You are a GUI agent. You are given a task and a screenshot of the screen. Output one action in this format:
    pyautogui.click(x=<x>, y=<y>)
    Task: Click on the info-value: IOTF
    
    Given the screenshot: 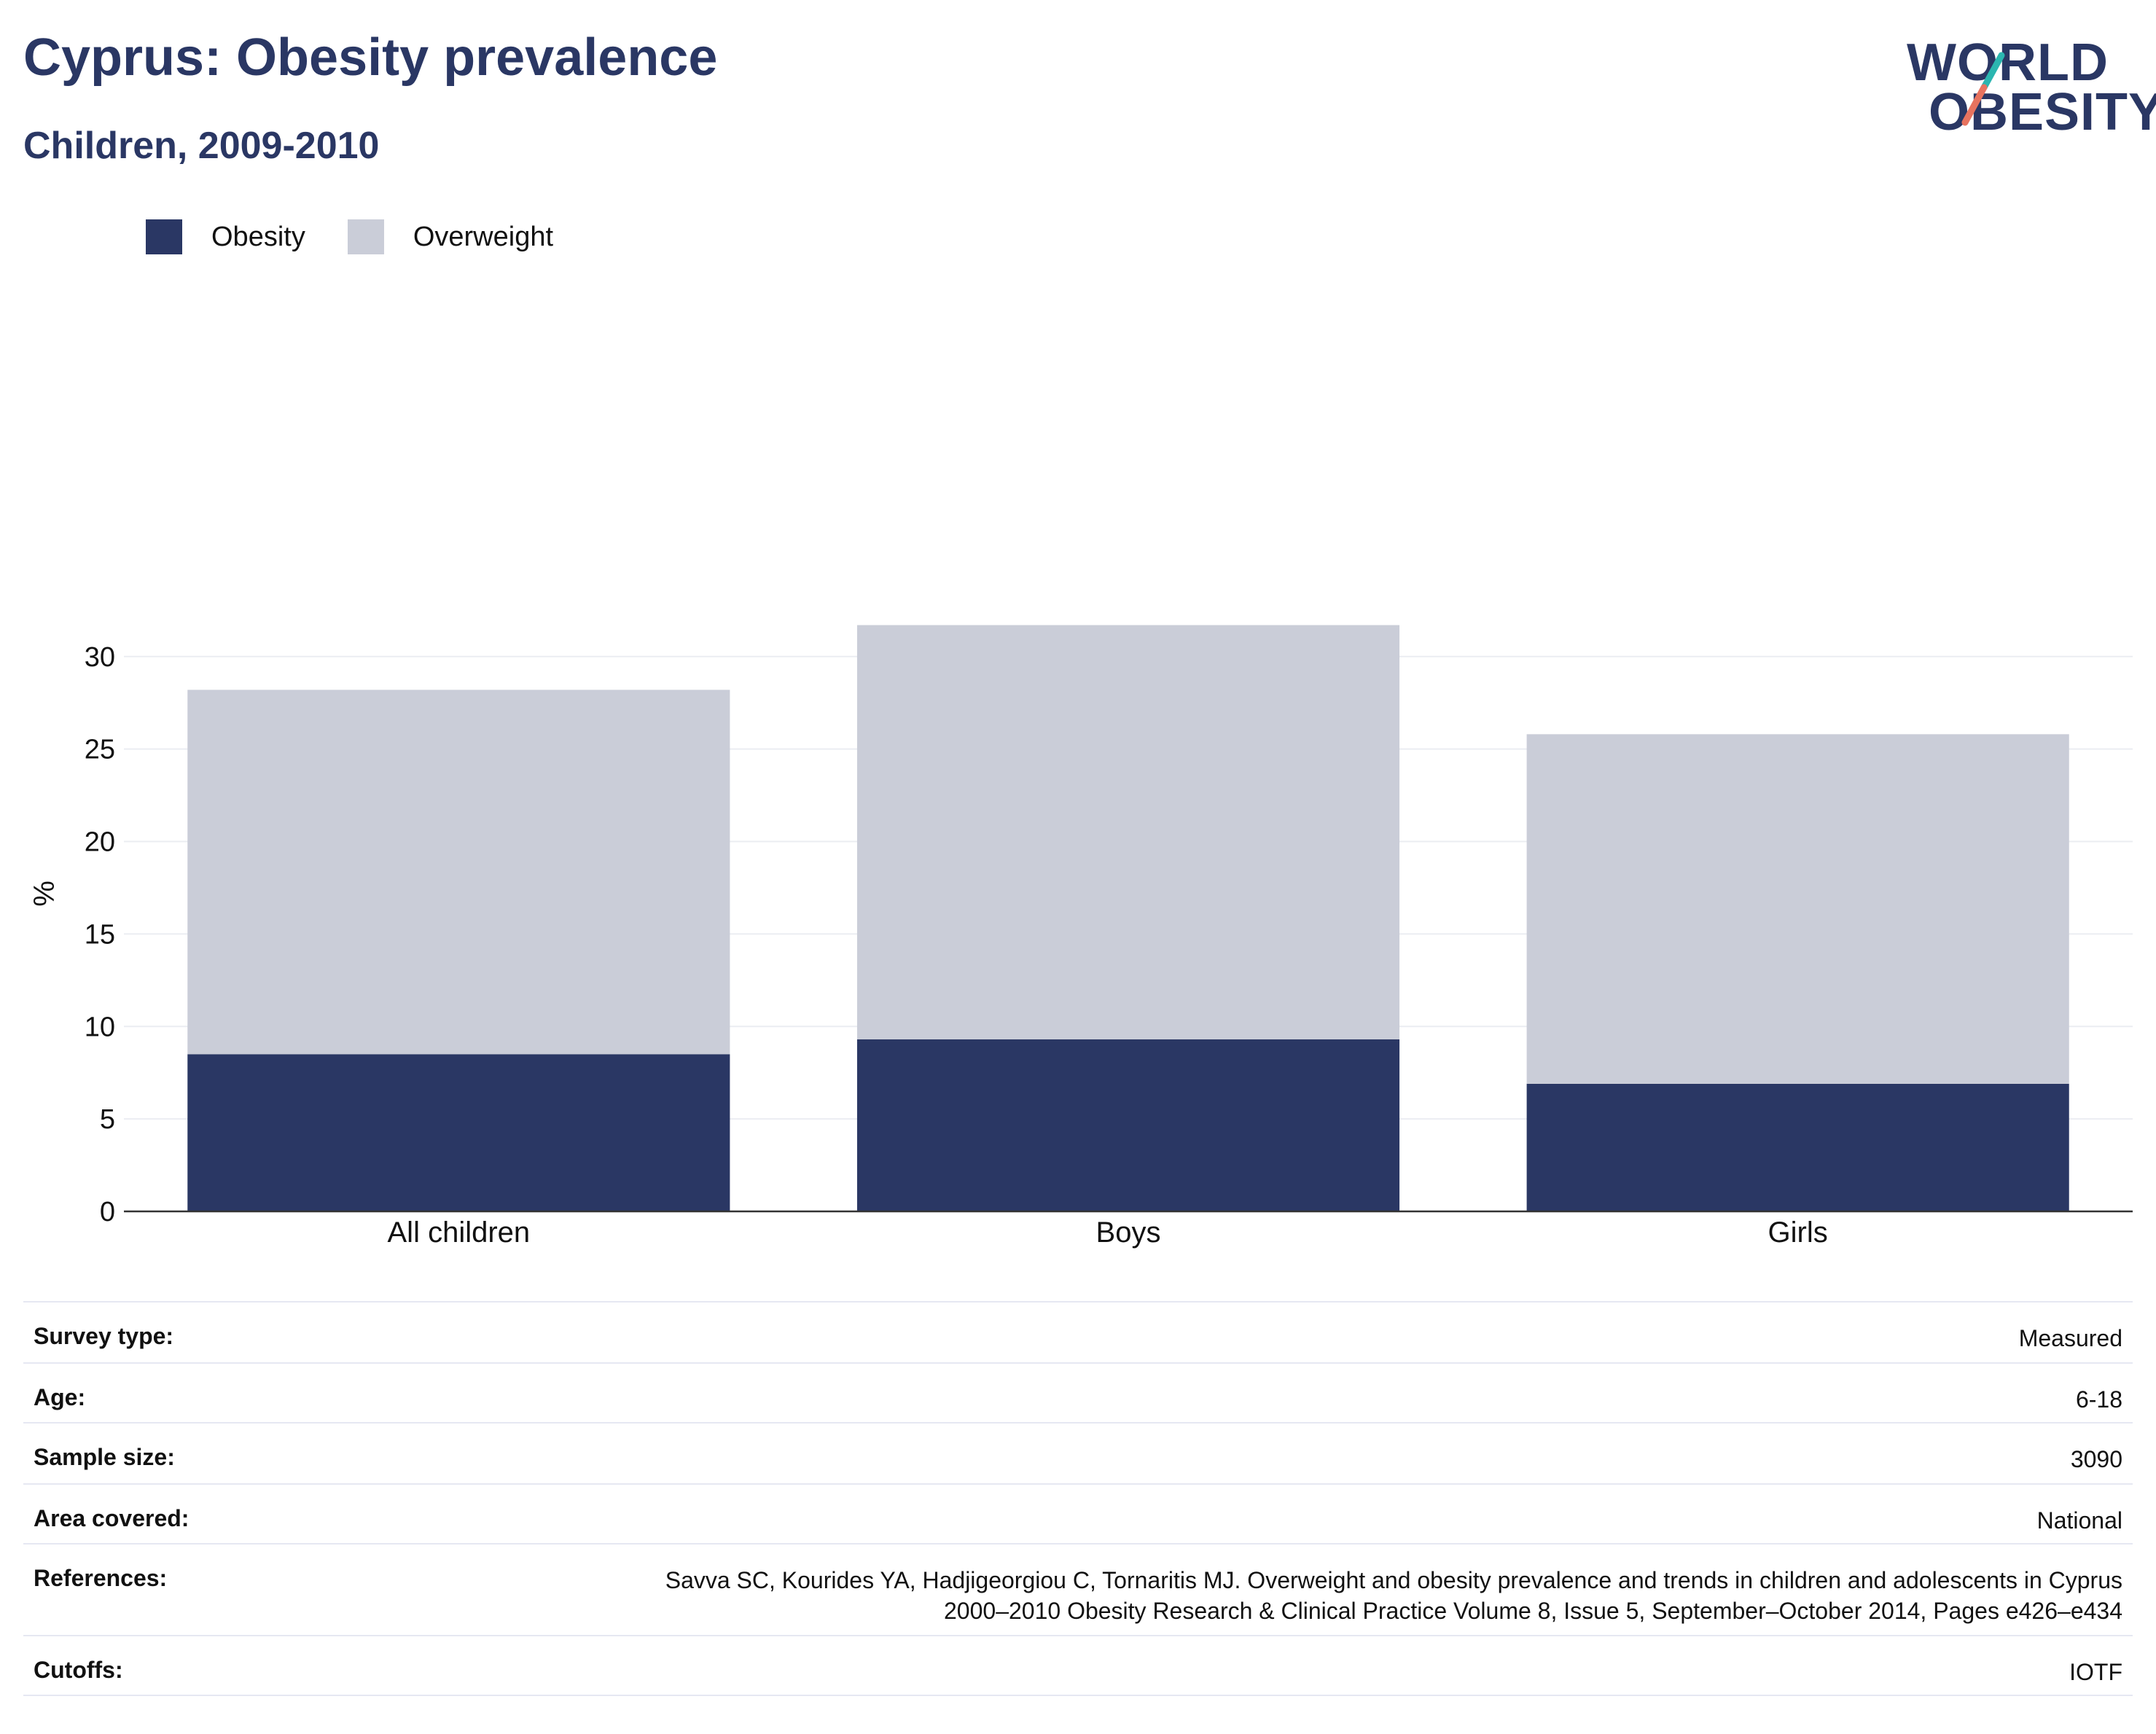 What is the action you would take?
    pyautogui.click(x=2096, y=1672)
    